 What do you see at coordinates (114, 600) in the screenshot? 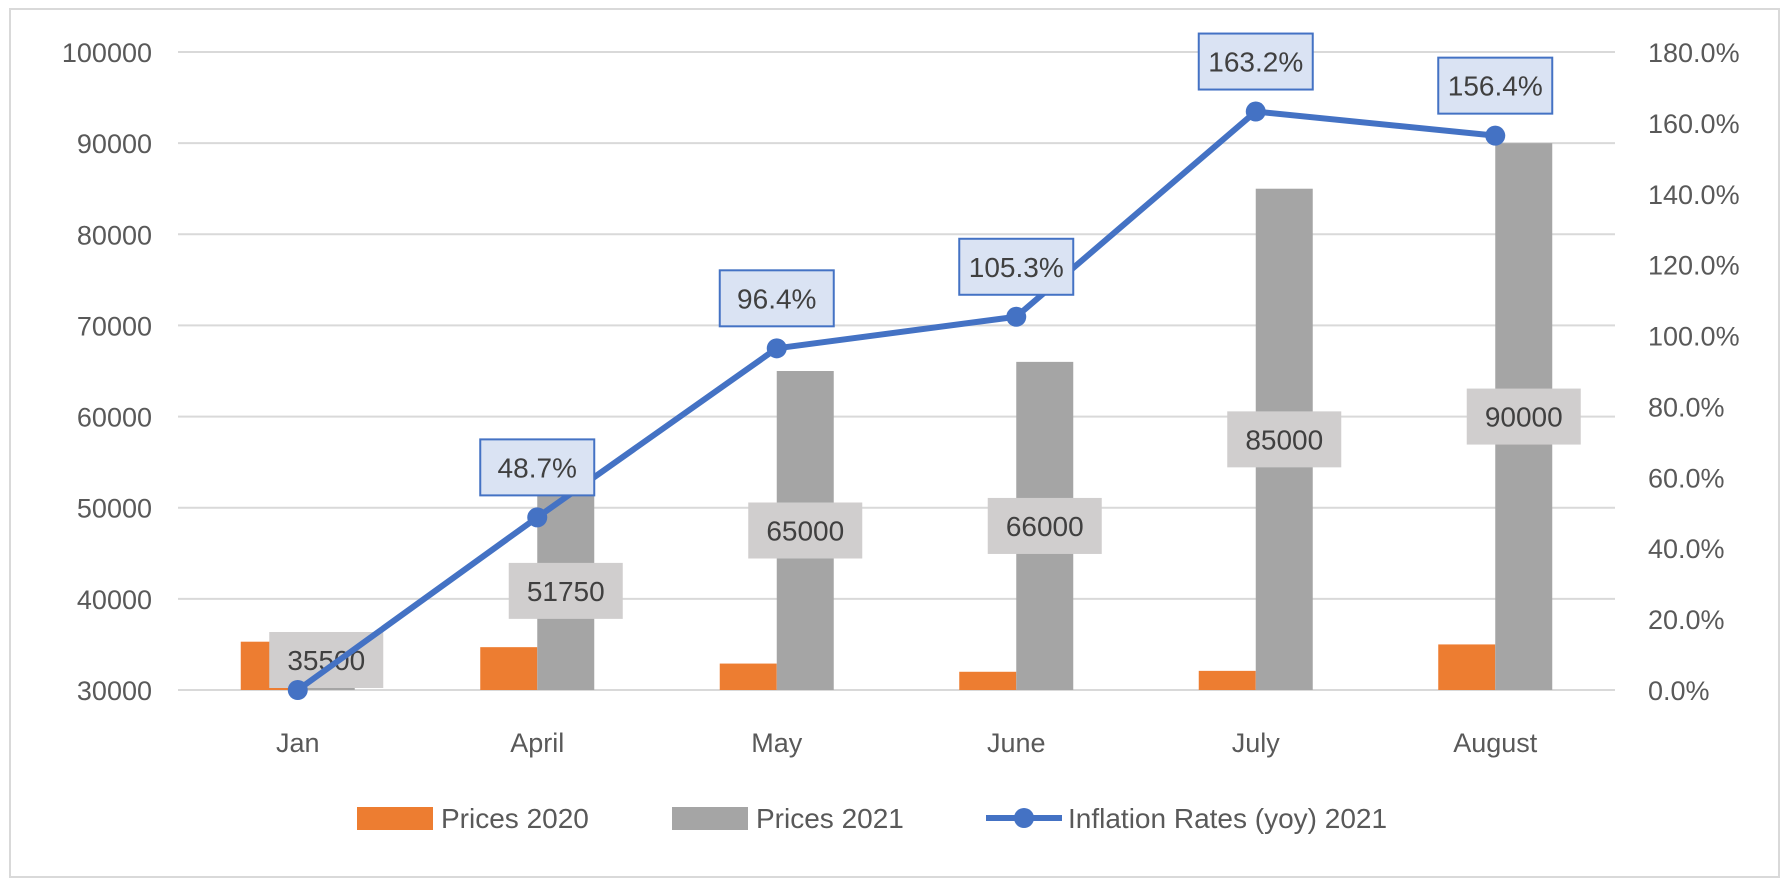
I see `y-left-tick-label: 40000` at bounding box center [114, 600].